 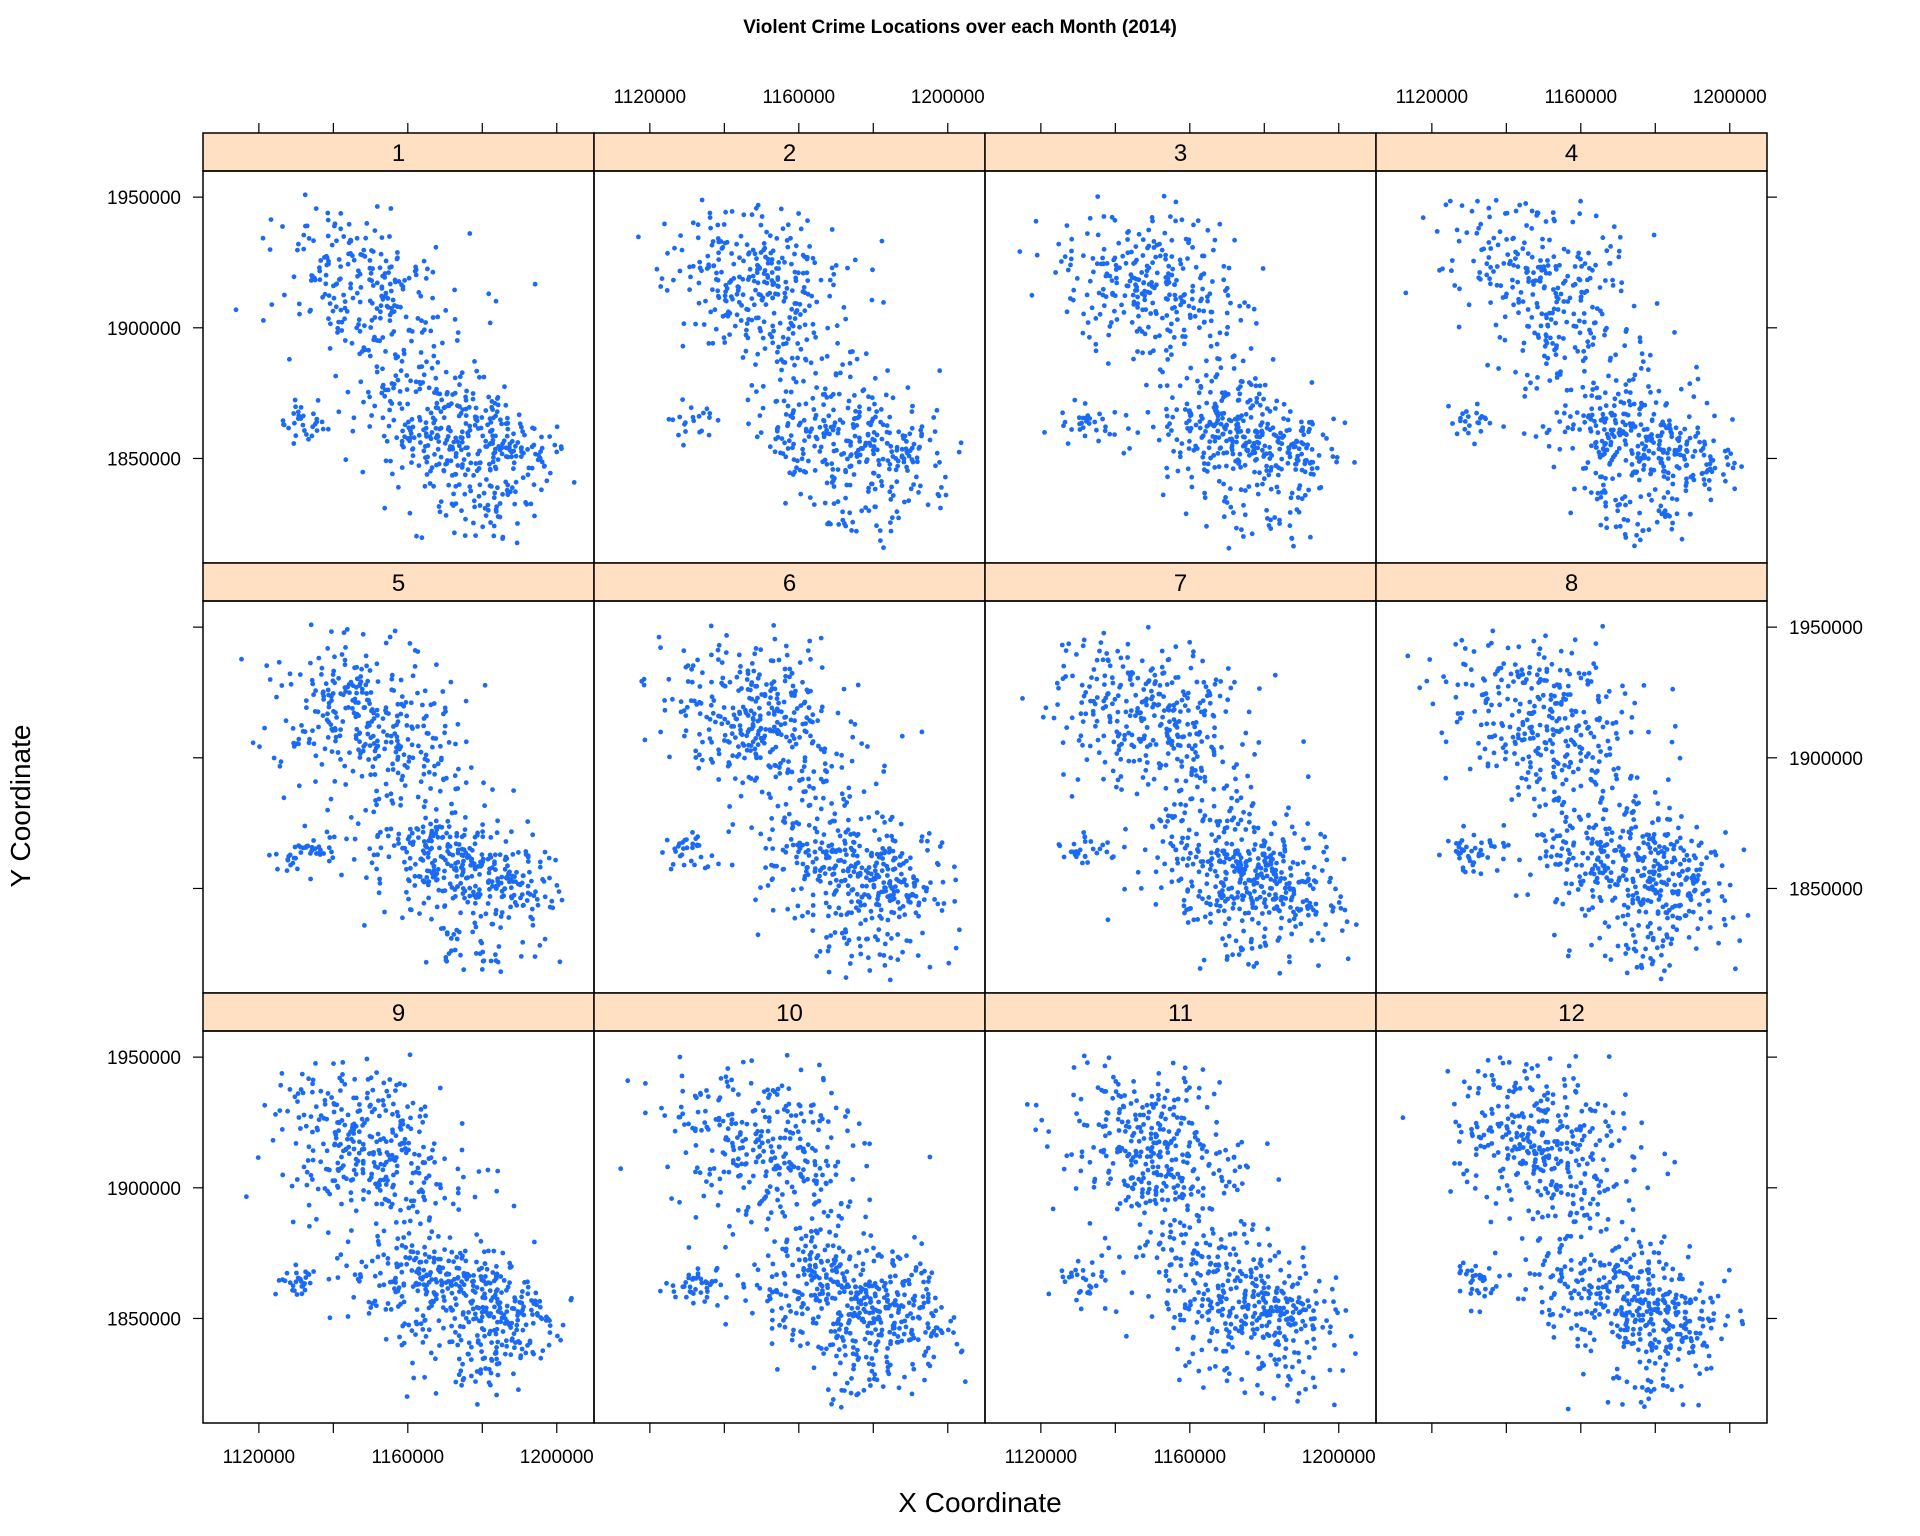 What do you see at coordinates (1573, 373) in the screenshot?
I see `panel-points` at bounding box center [1573, 373].